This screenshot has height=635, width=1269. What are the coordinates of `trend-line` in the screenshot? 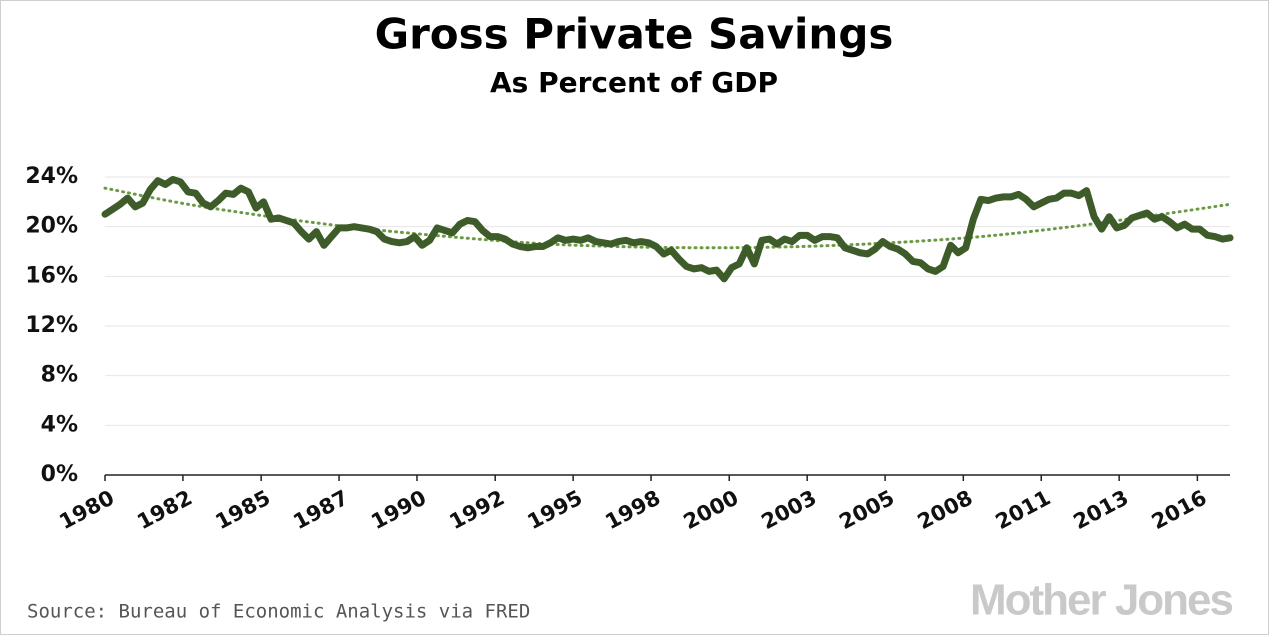 It's located at (667, 218).